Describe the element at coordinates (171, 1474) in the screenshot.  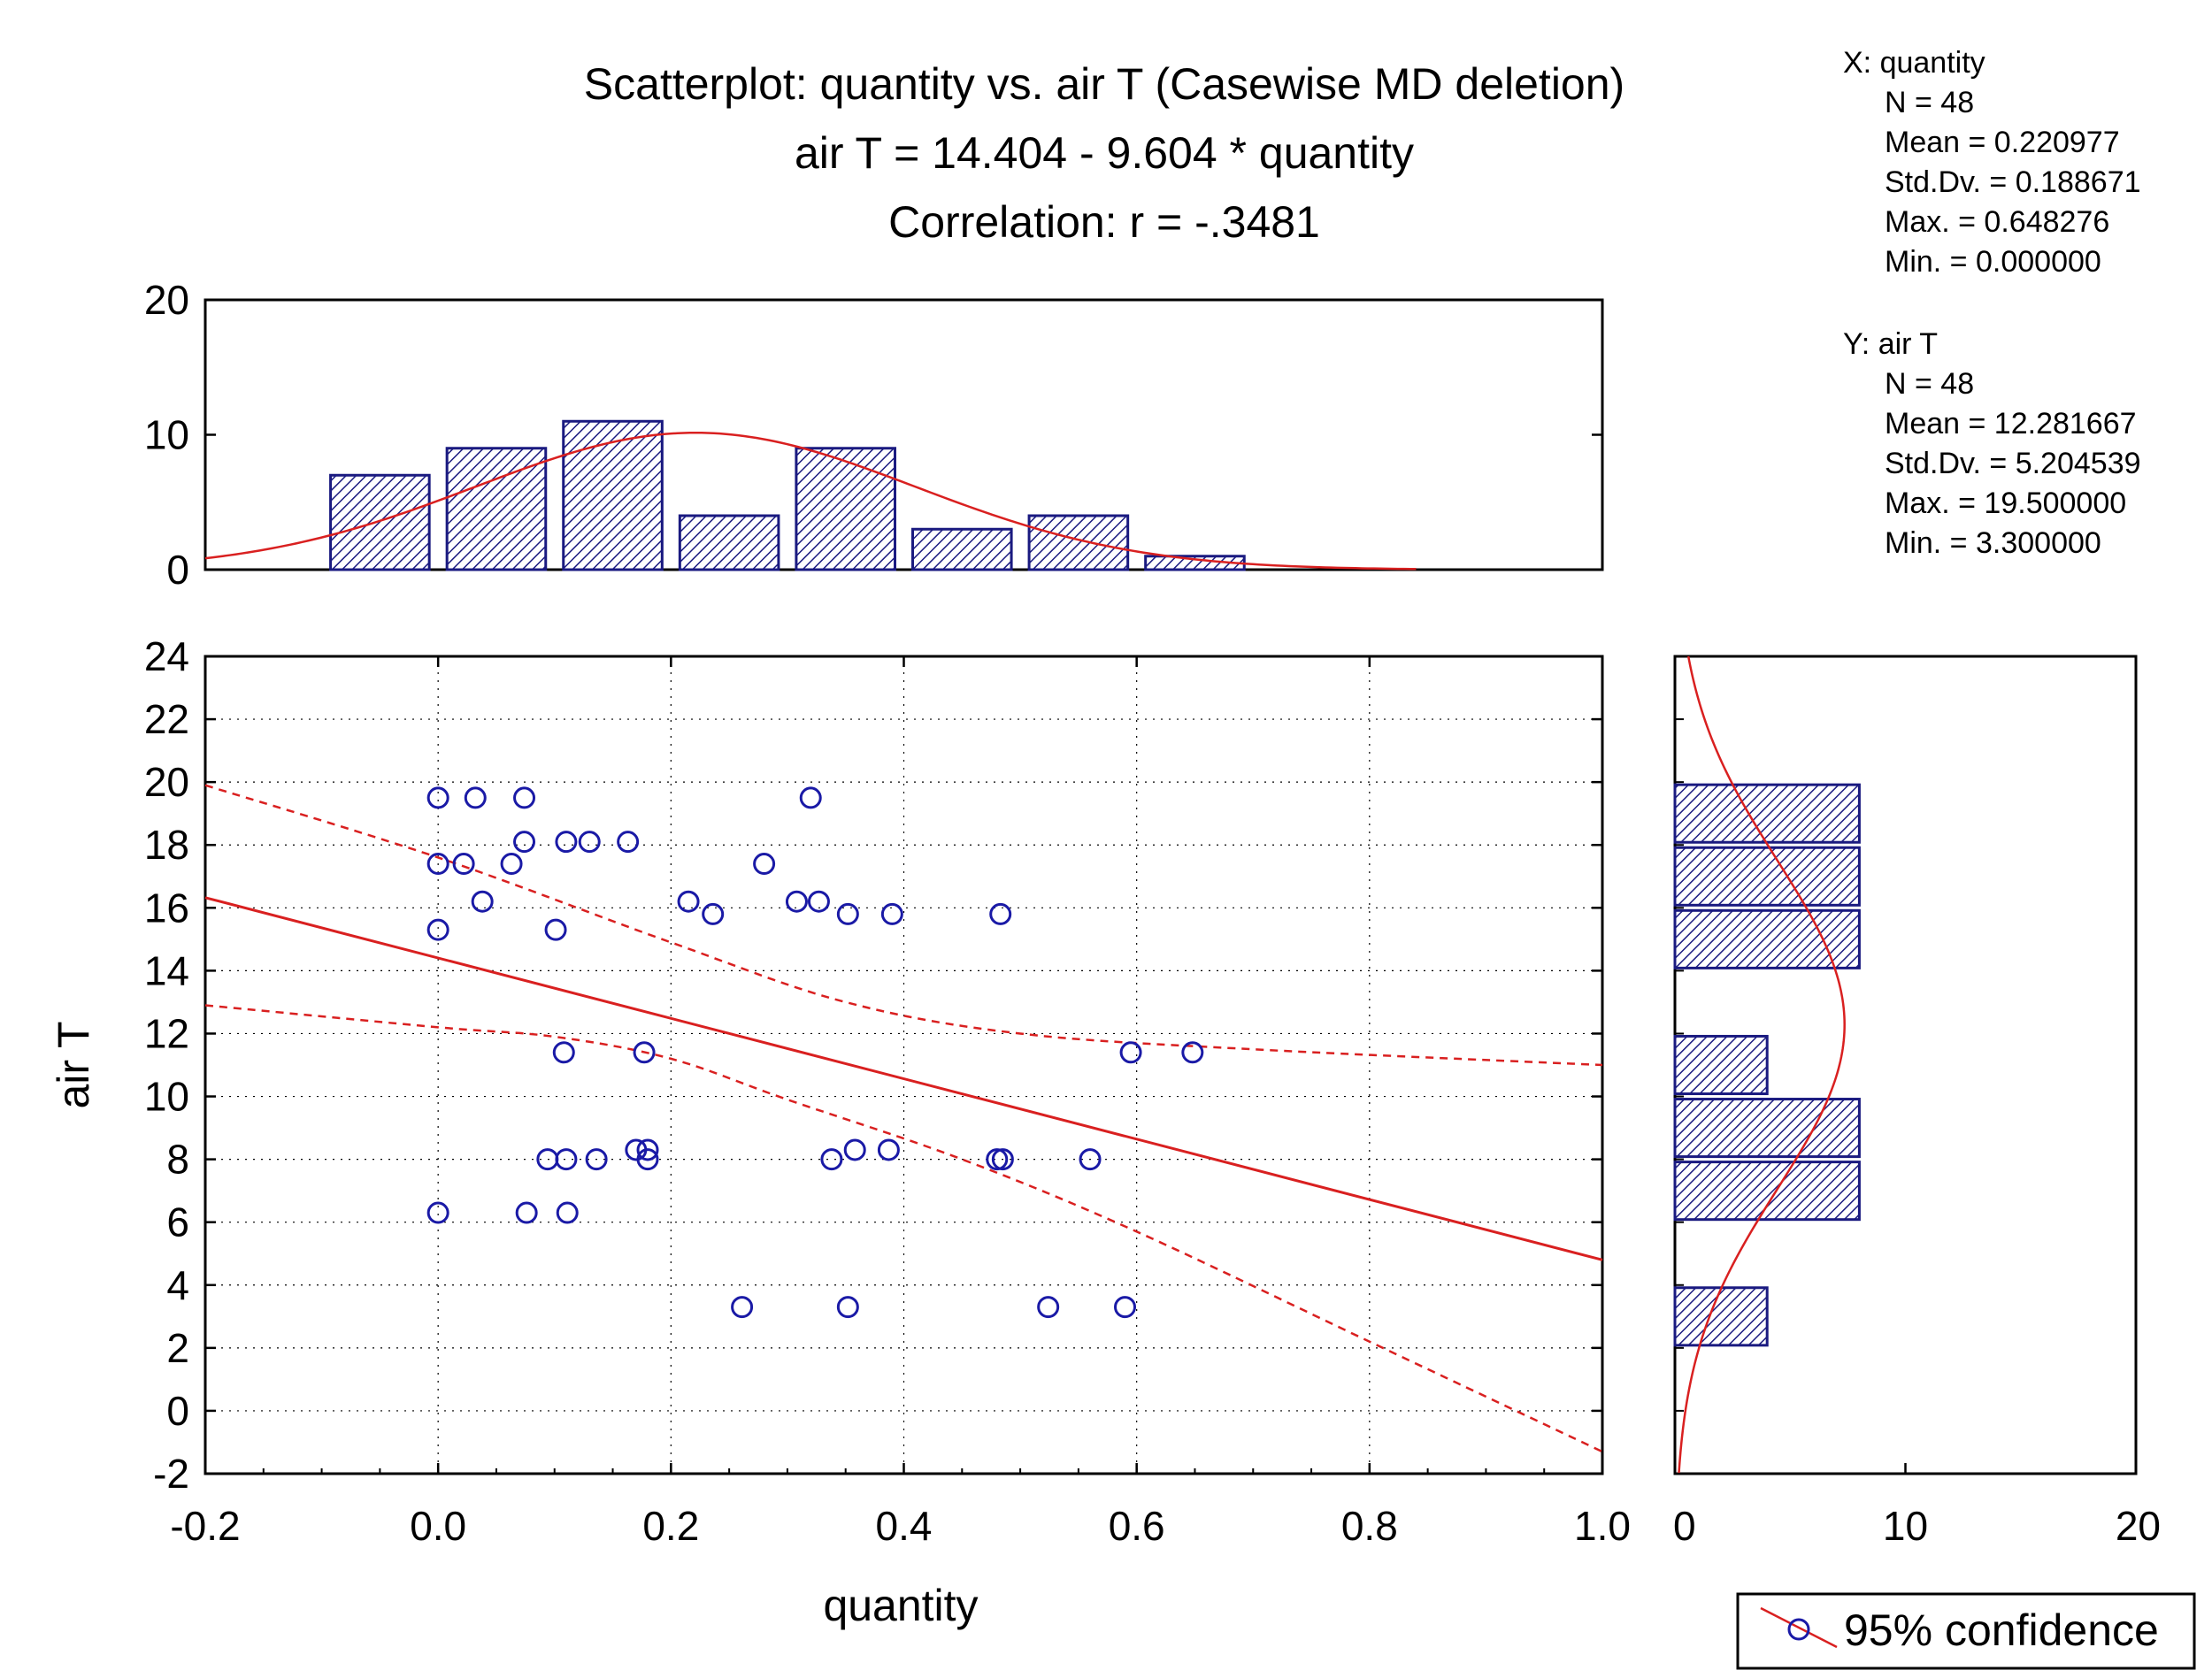
I see `y-tick-label: -2` at that location.